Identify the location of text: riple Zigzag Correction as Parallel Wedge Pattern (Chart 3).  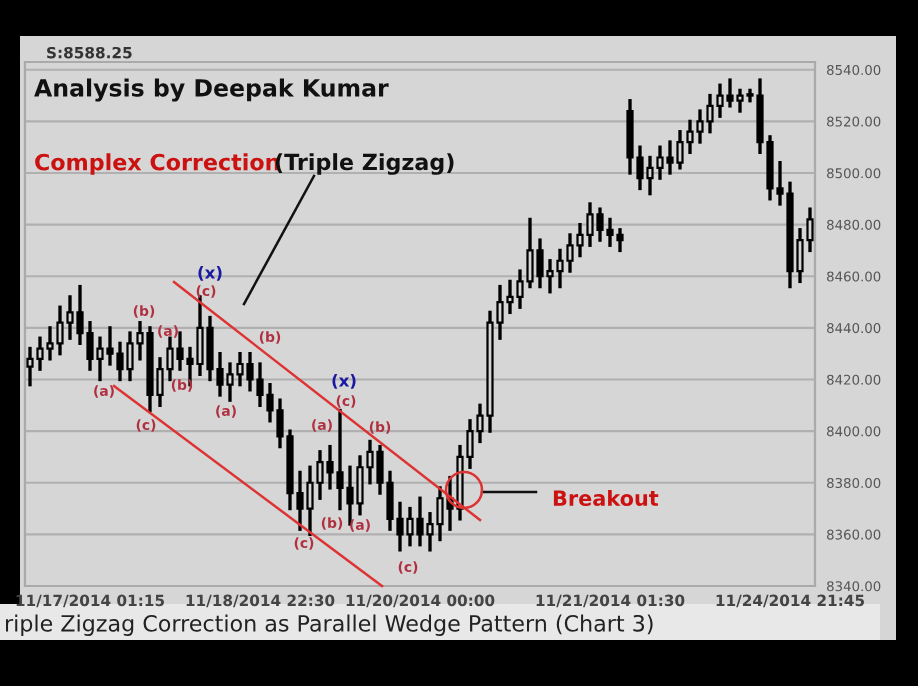
(329, 625).